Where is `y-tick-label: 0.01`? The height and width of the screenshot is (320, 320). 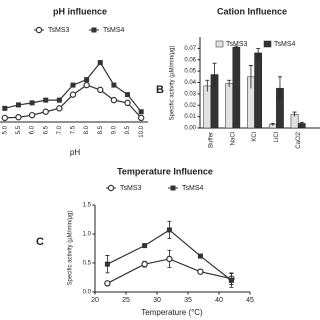
y-tick-label: 0.01 is located at coordinates (190, 117).